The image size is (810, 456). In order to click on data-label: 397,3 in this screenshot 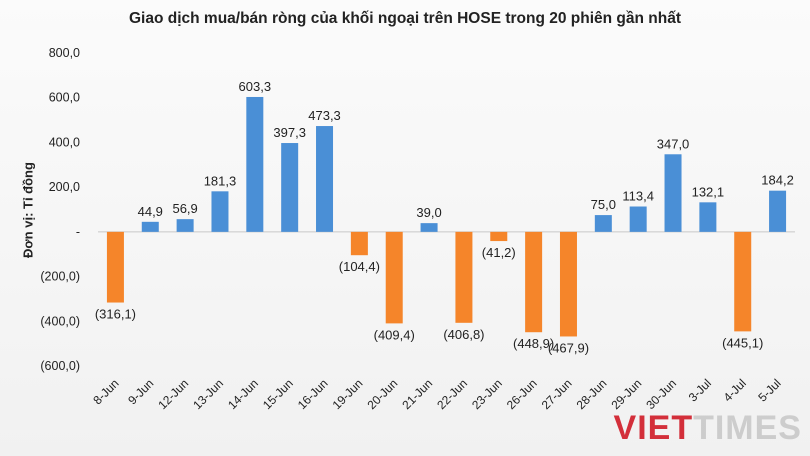, I will do `click(289, 132)`.